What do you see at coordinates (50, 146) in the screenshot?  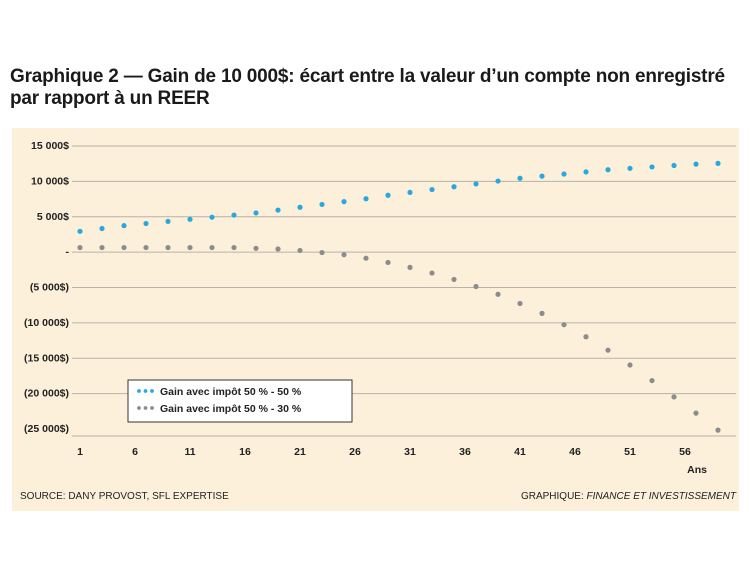 I see `y-tick-label: 15 000$` at bounding box center [50, 146].